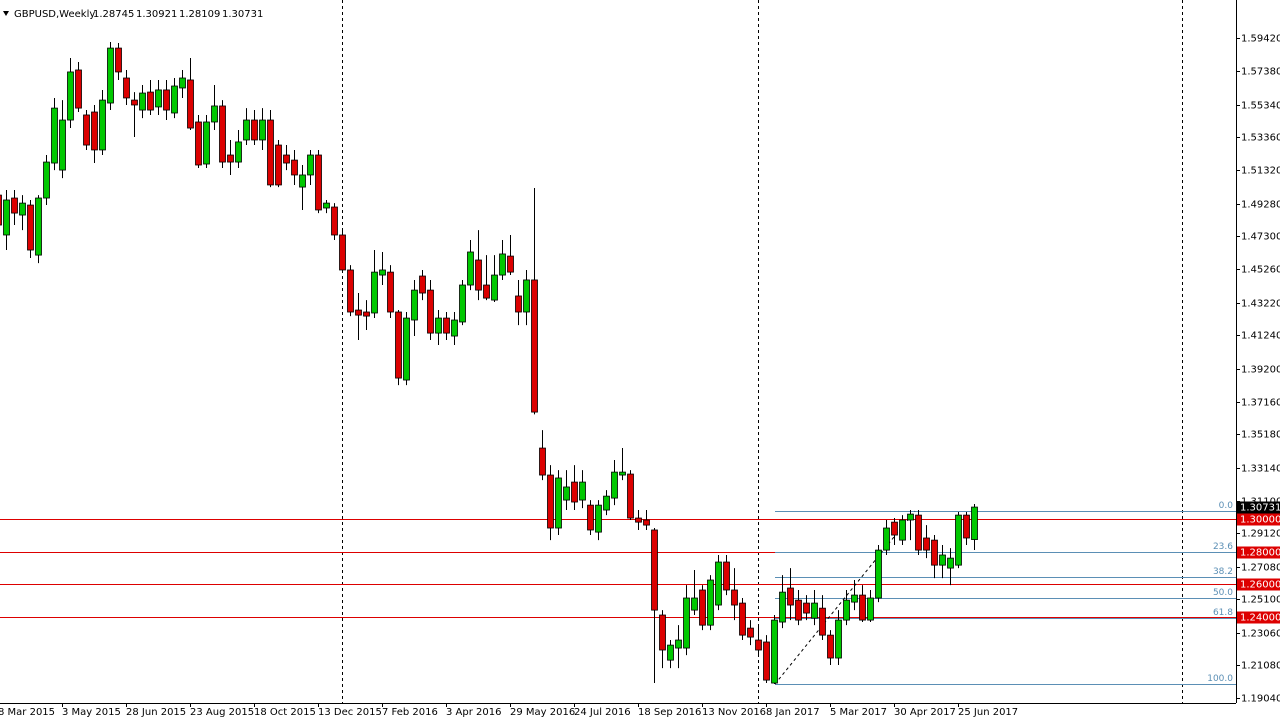 This screenshot has height=724, width=1280. I want to click on level-label: 1.30000, so click(1260, 520).